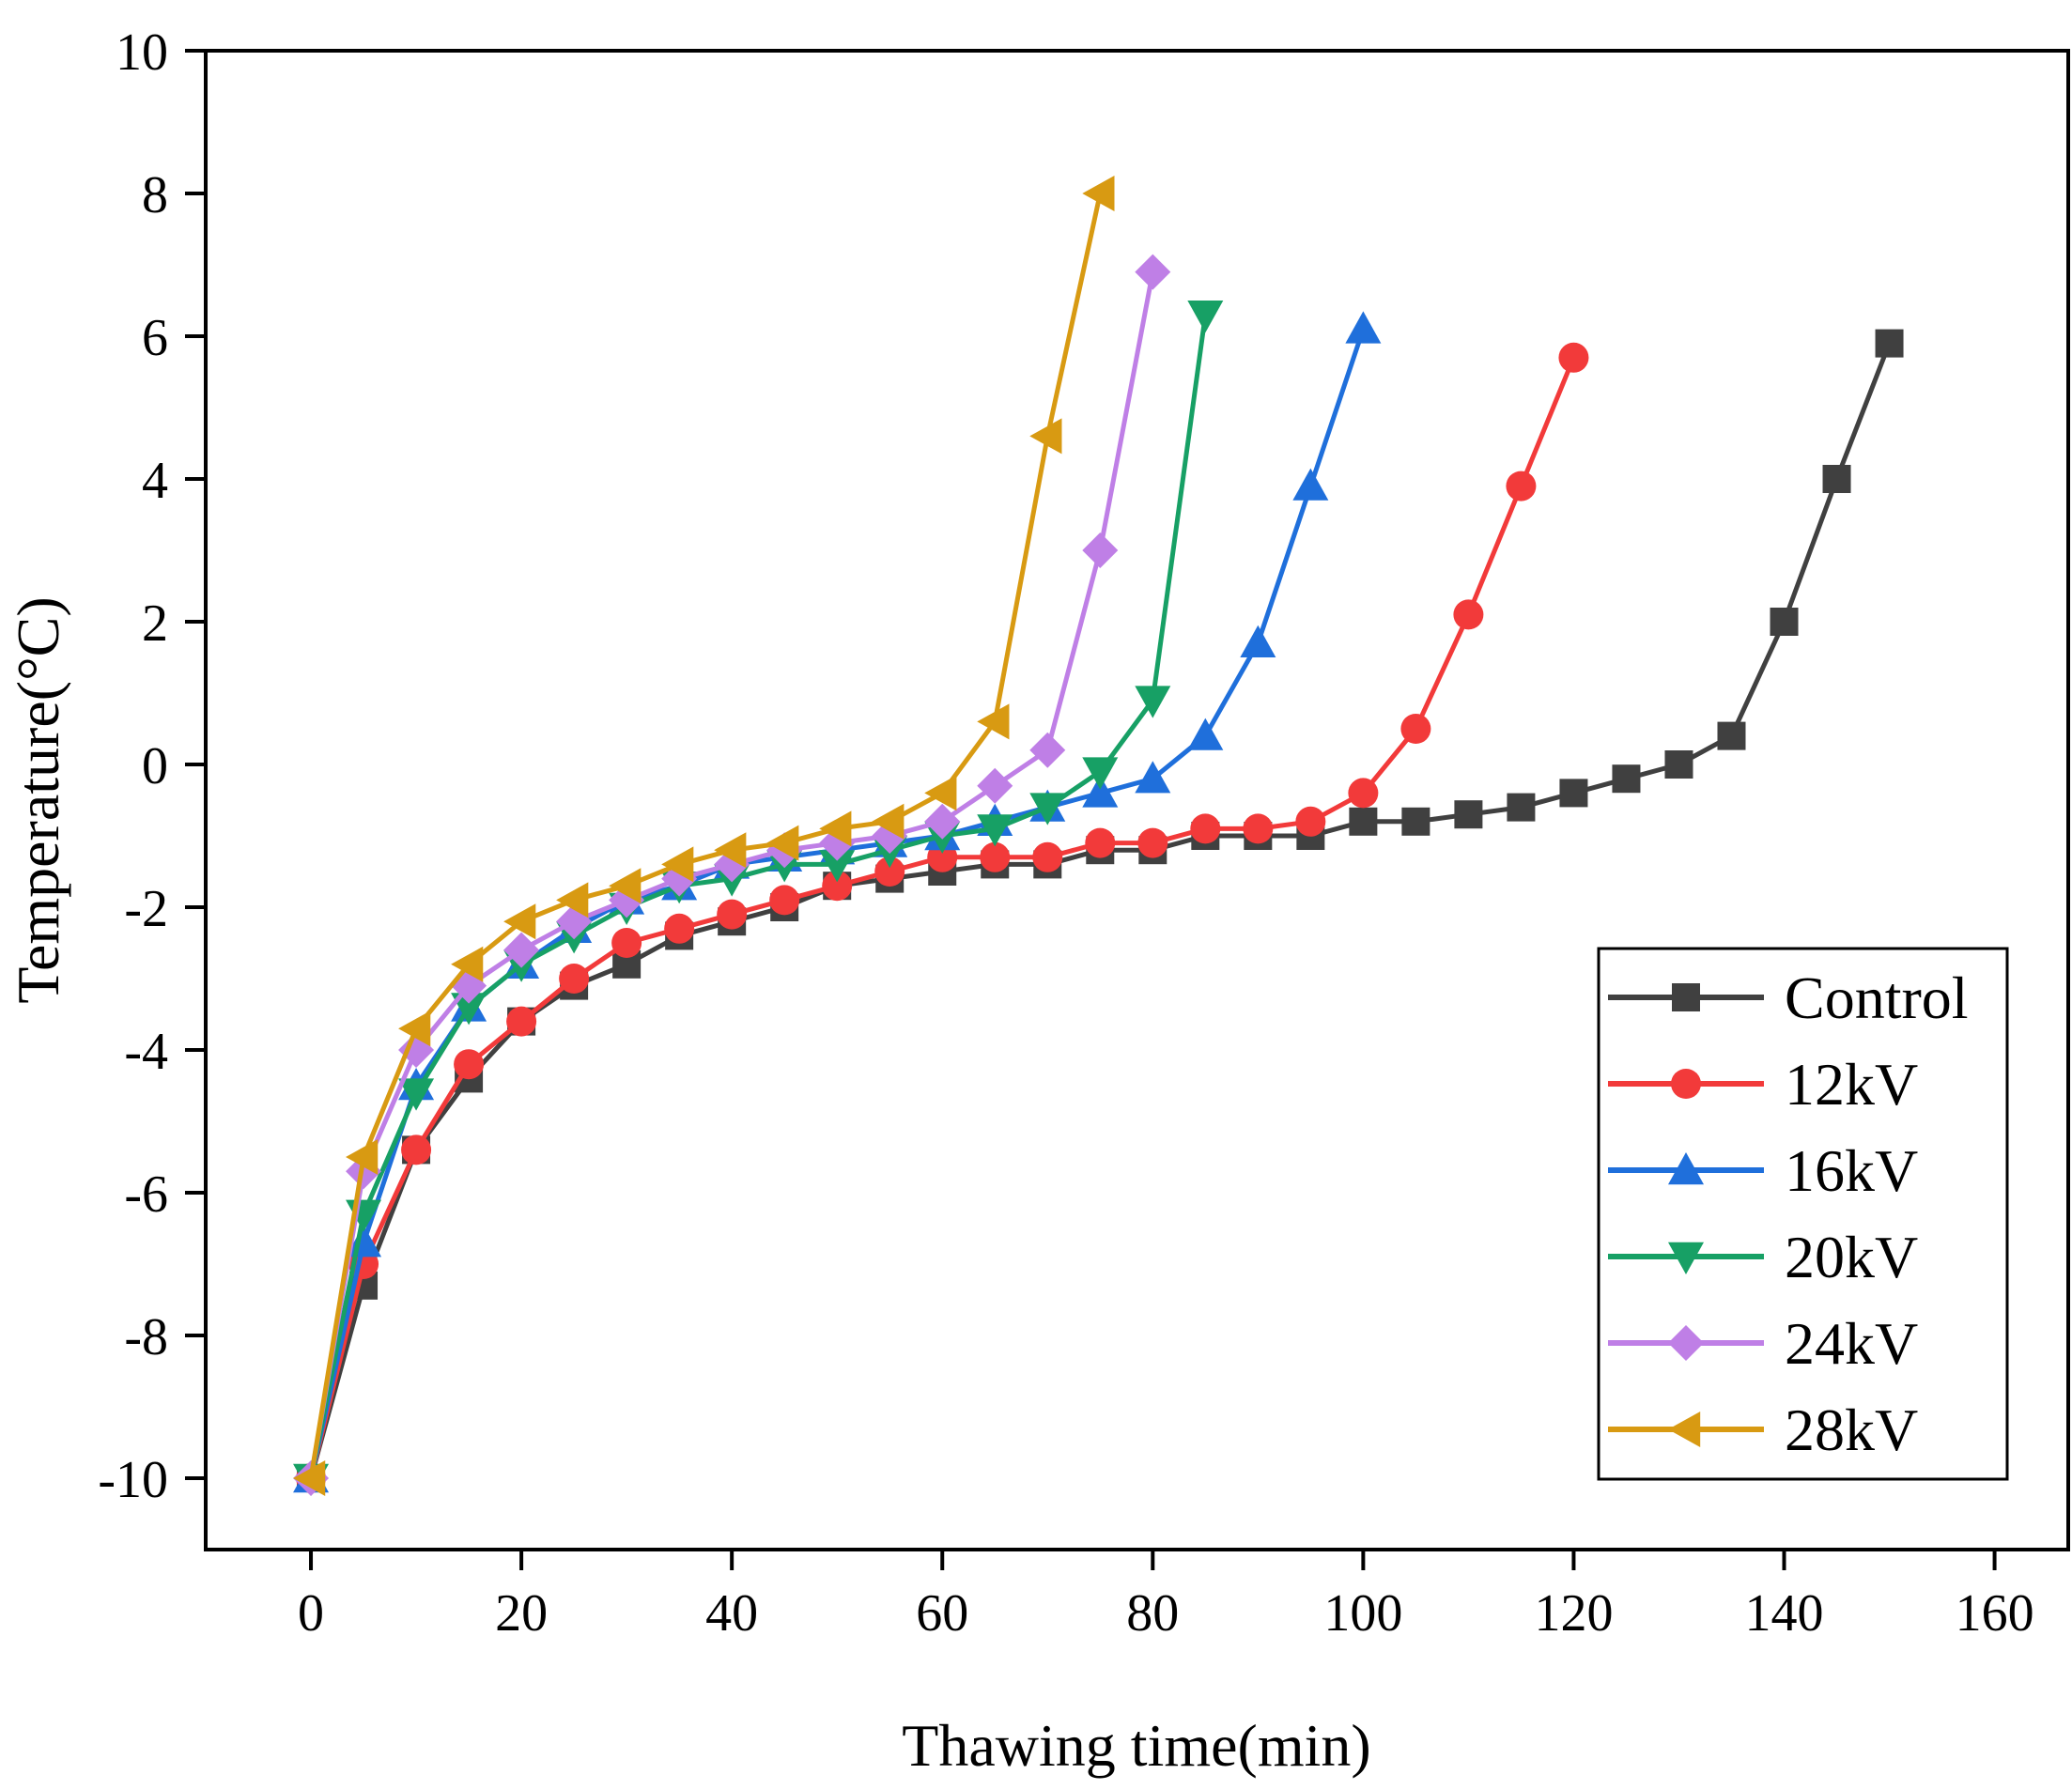 Image resolution: width=2072 pixels, height=1790 pixels. What do you see at coordinates (1573, 1613) in the screenshot?
I see `x-tick-label: 120` at bounding box center [1573, 1613].